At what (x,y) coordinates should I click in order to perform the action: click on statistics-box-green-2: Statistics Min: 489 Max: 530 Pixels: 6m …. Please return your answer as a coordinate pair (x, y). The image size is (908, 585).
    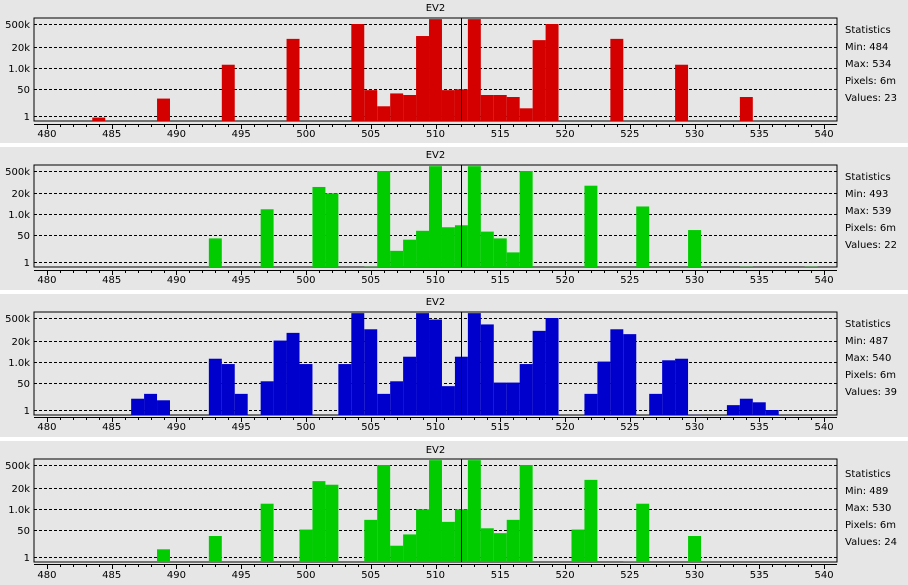
    Looking at the image, I should click on (871, 508).